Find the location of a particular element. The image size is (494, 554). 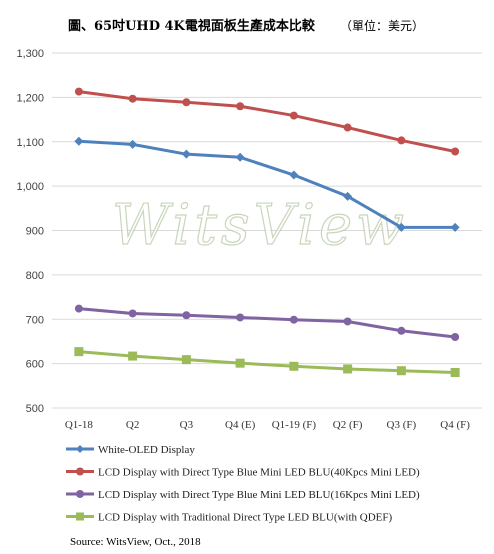

watermark: WitsView is located at coordinates (260, 225).